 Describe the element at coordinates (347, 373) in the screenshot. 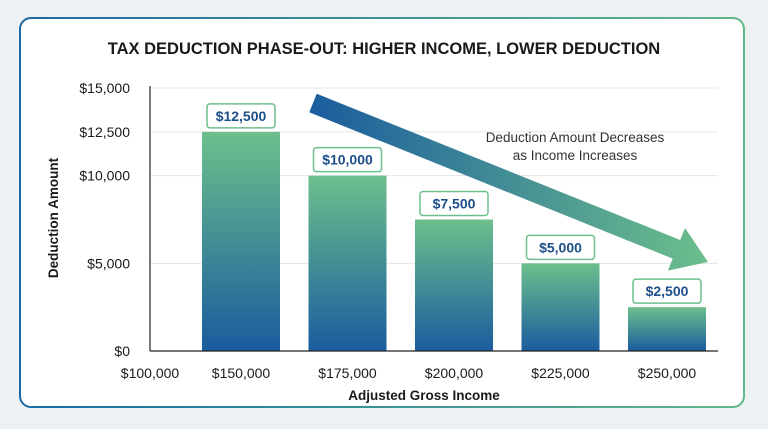

I see `x-tick-label: $175,000` at that location.